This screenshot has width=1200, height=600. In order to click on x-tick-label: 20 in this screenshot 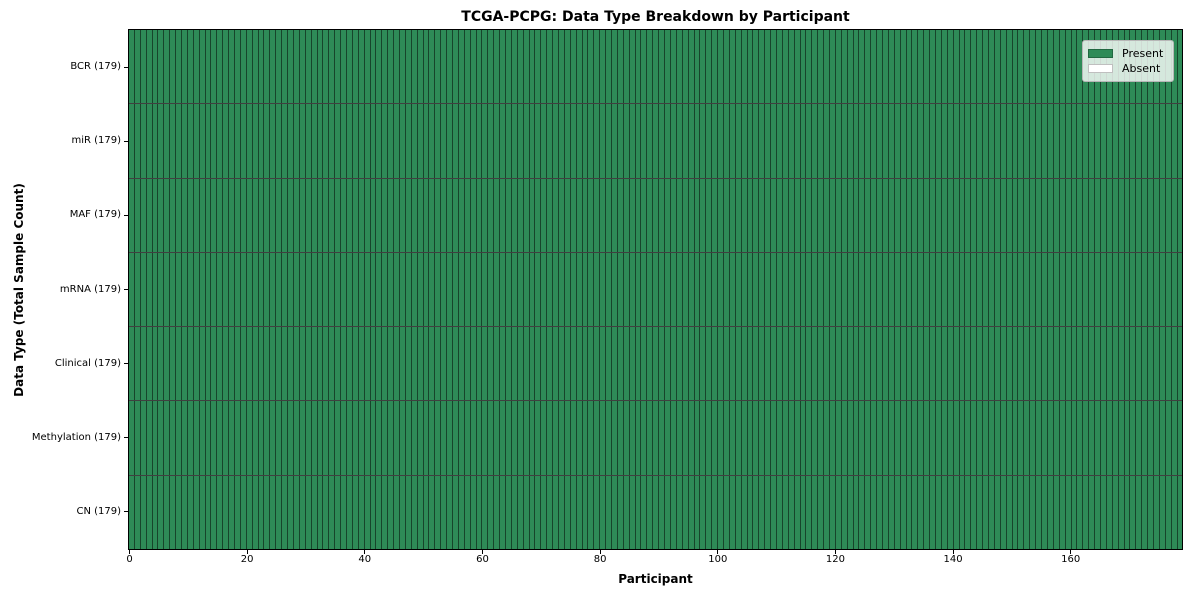, I will do `click(247, 559)`.